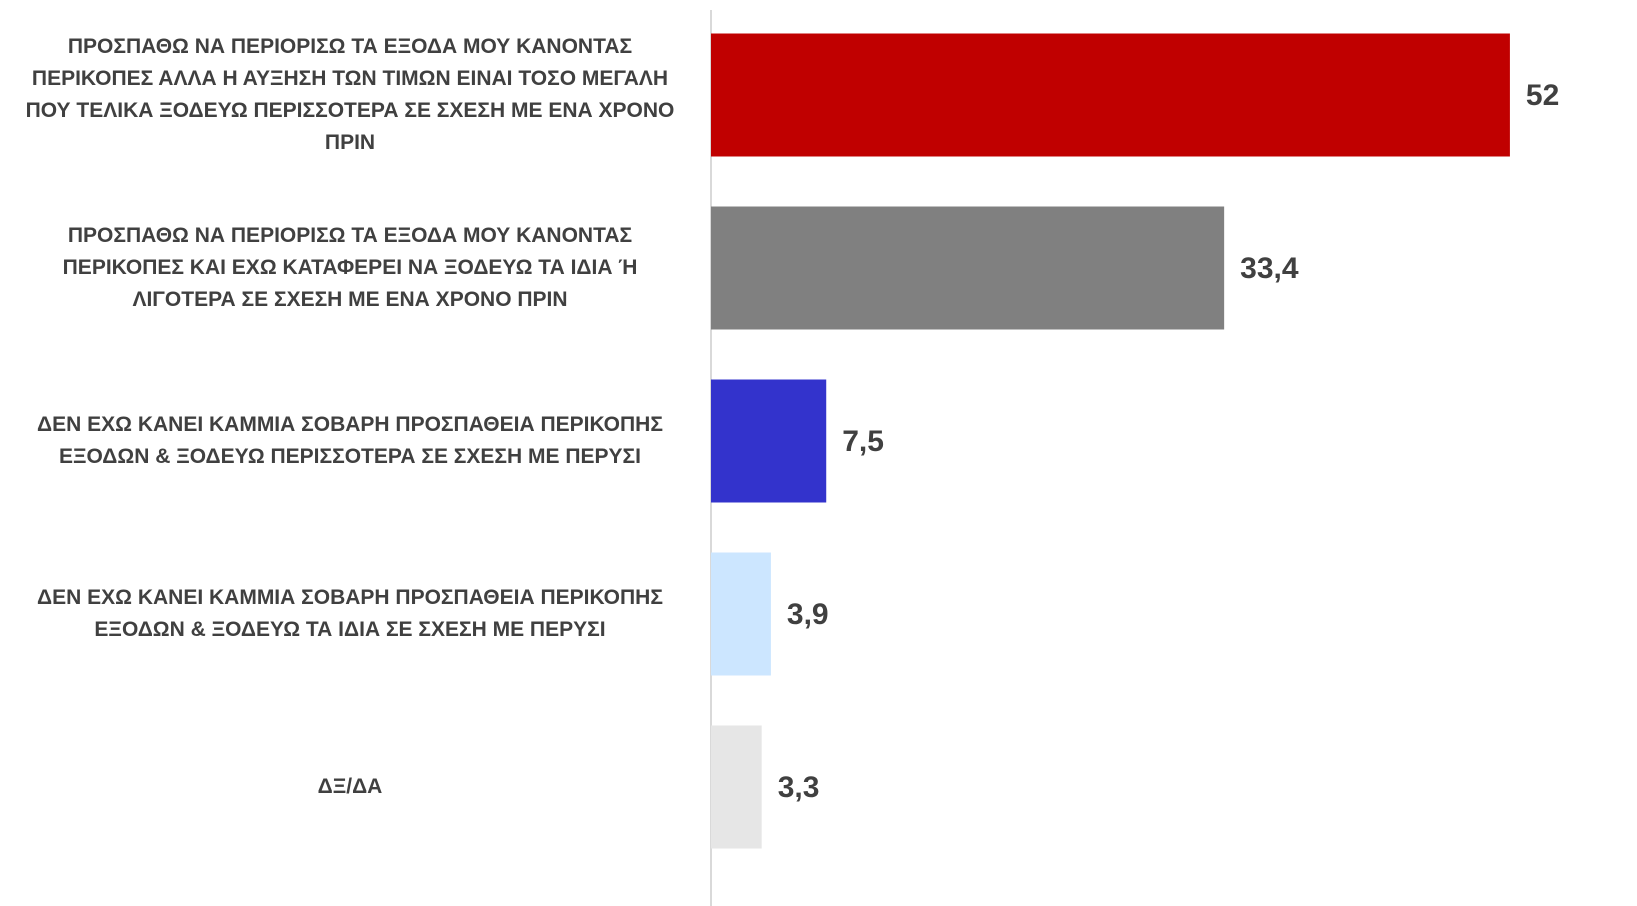 The image size is (1637, 906). Describe the element at coordinates (799, 787) in the screenshot. I see `value-label: 3,3` at that location.